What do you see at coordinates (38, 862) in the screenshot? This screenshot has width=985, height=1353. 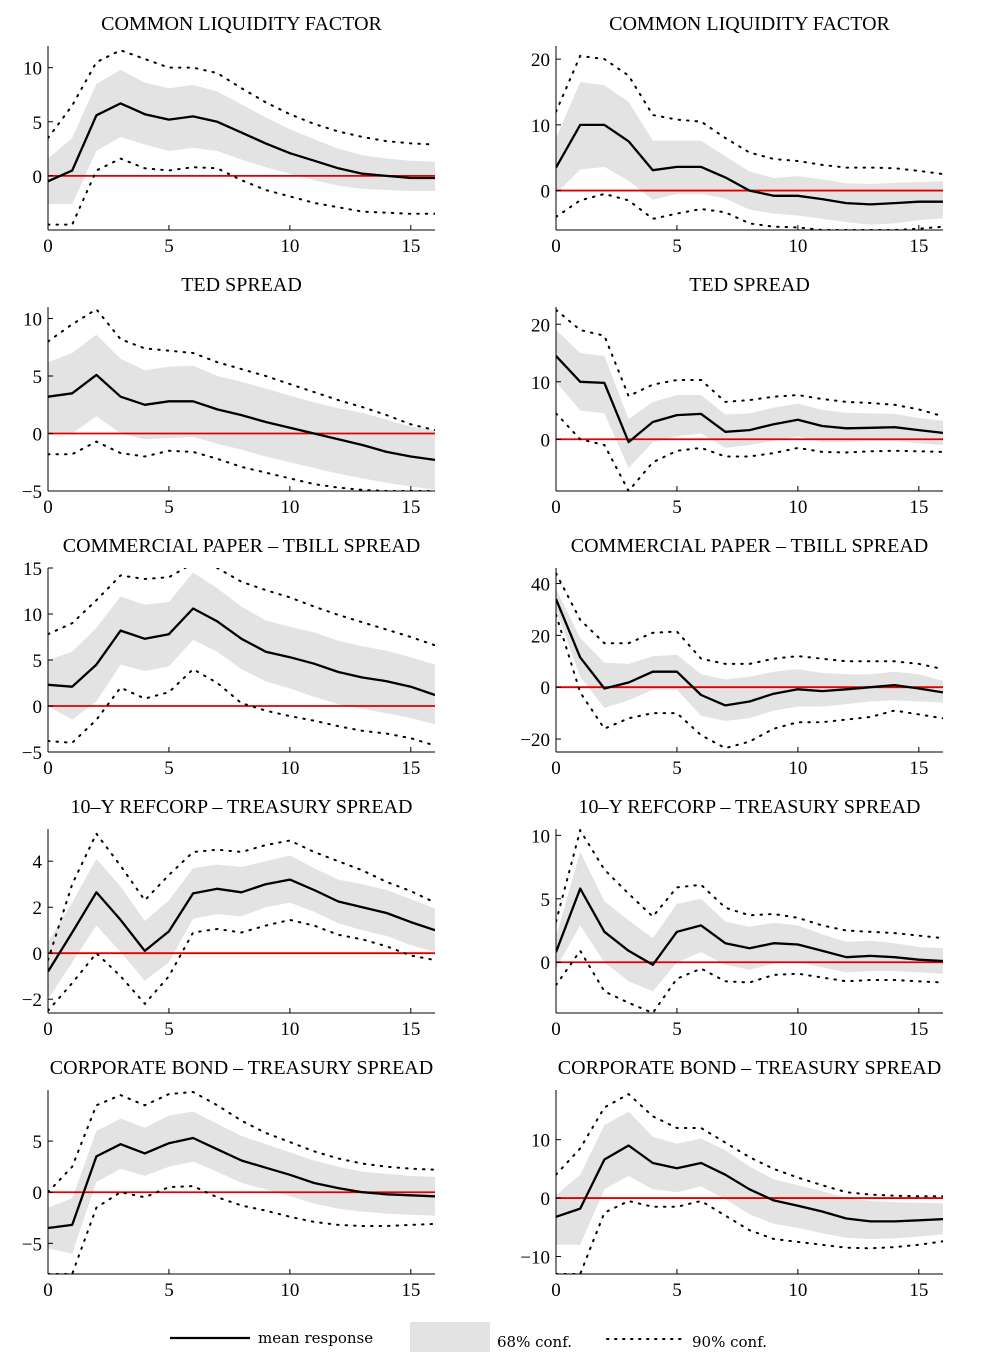 I see `y-tick-label: 4` at bounding box center [38, 862].